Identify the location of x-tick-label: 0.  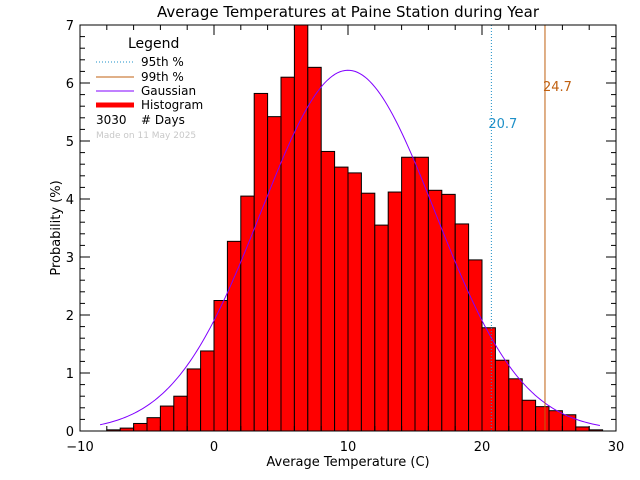
(214, 447).